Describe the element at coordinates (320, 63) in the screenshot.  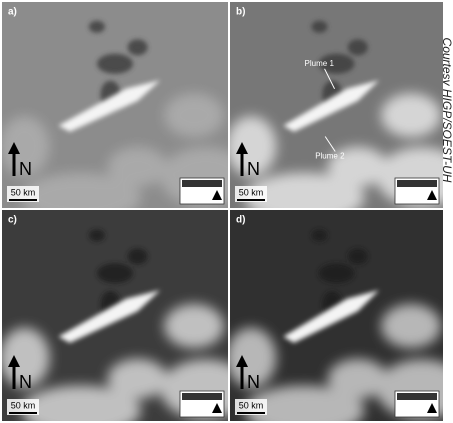
I see `annotation: Plume 1` at that location.